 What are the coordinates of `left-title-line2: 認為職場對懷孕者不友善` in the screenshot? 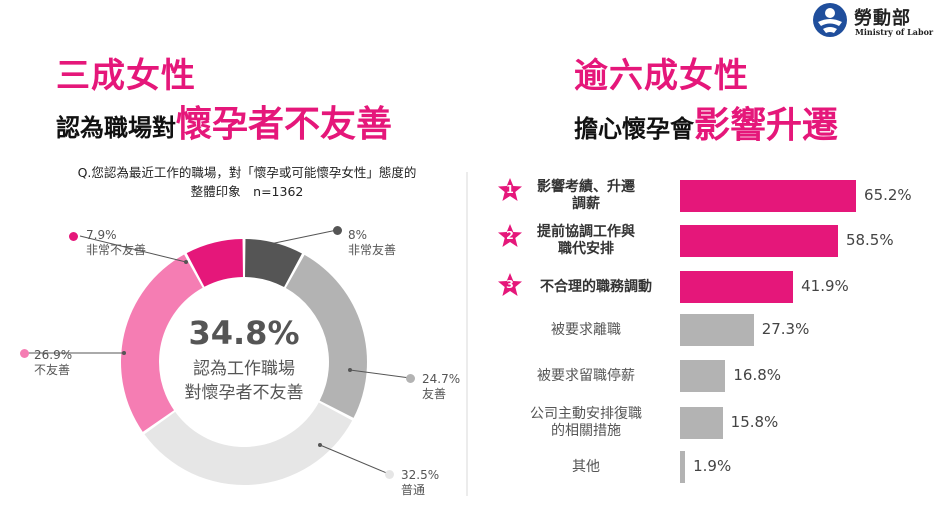 It's located at (224, 121).